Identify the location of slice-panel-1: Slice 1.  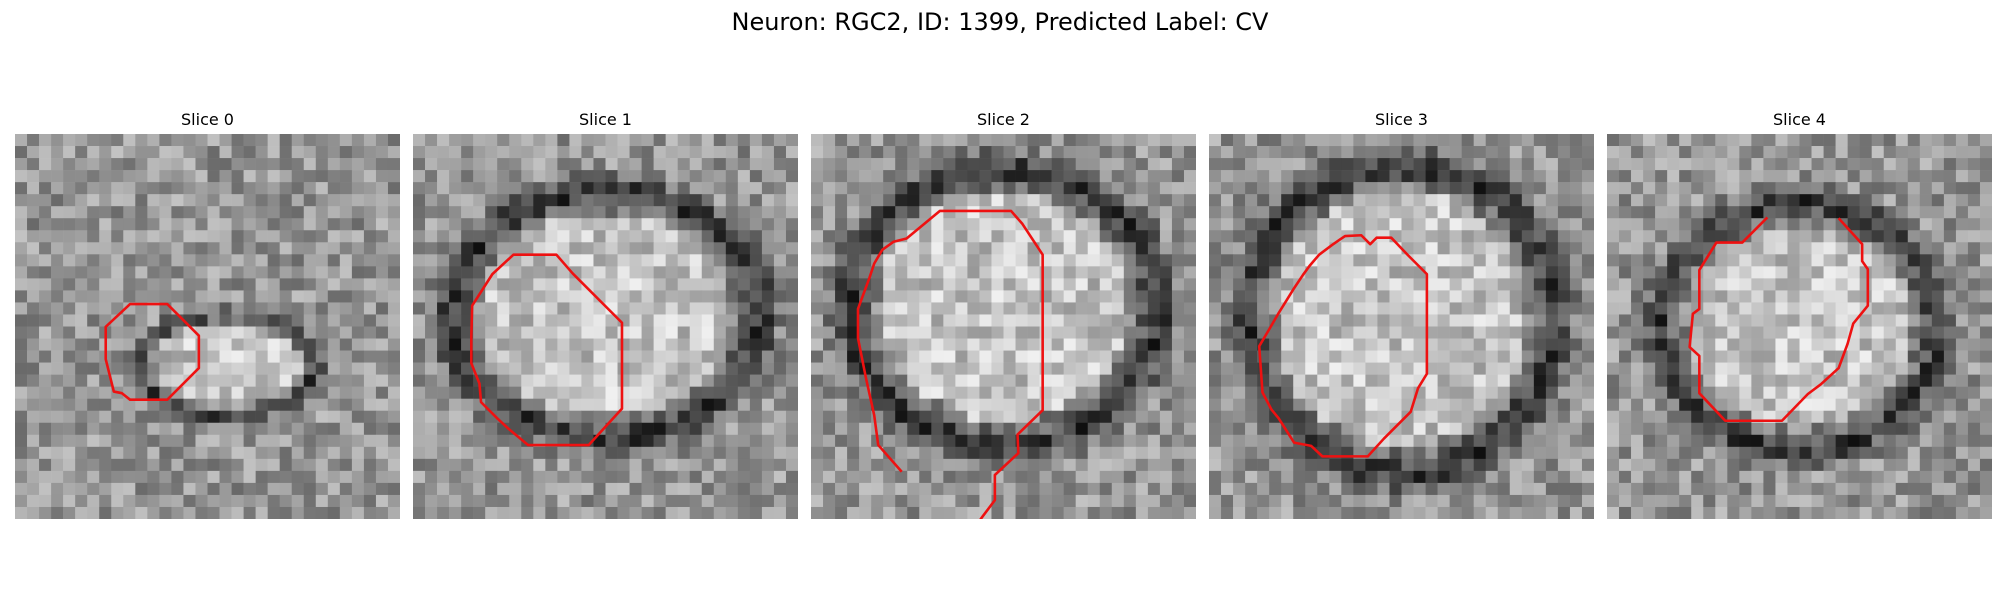
(605, 313).